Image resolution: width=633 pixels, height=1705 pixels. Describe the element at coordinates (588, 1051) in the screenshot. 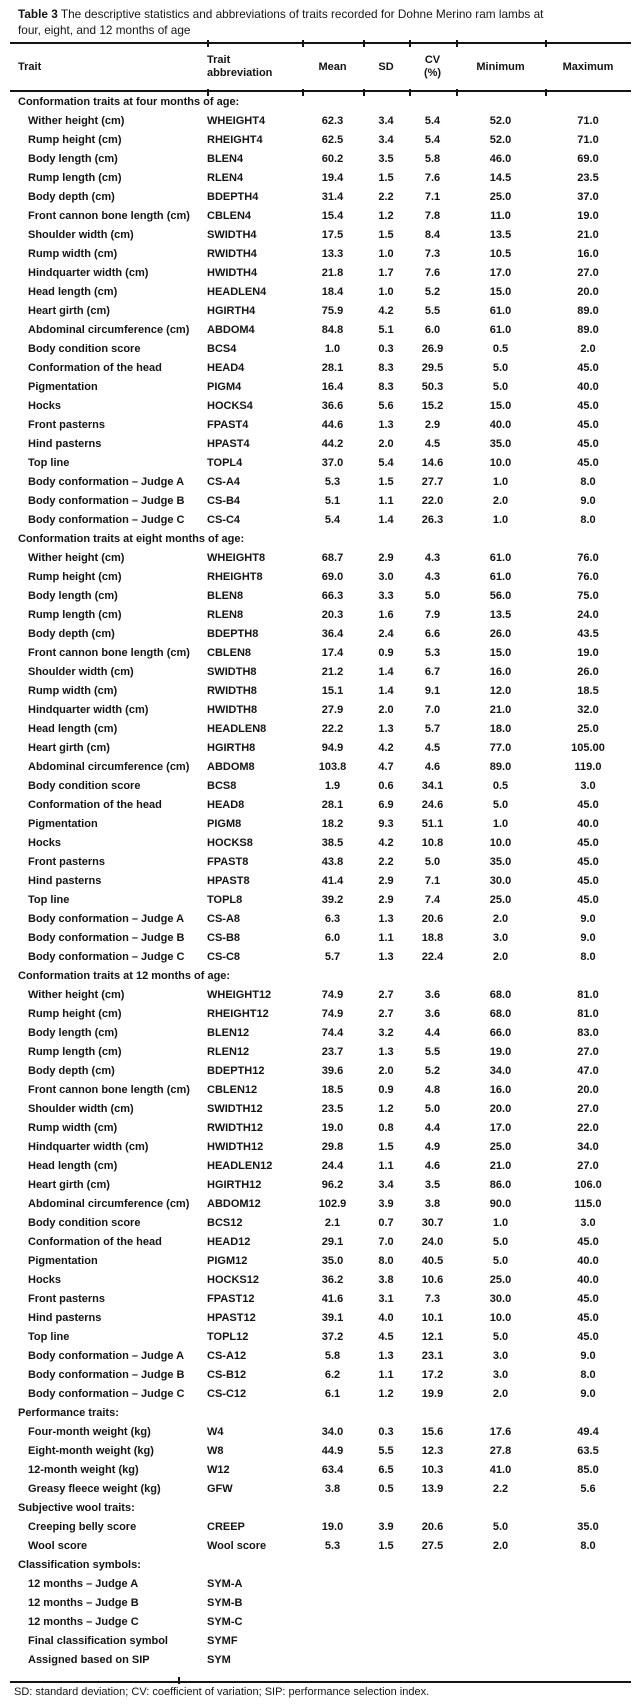

I see `value-cell: 27.0` at that location.